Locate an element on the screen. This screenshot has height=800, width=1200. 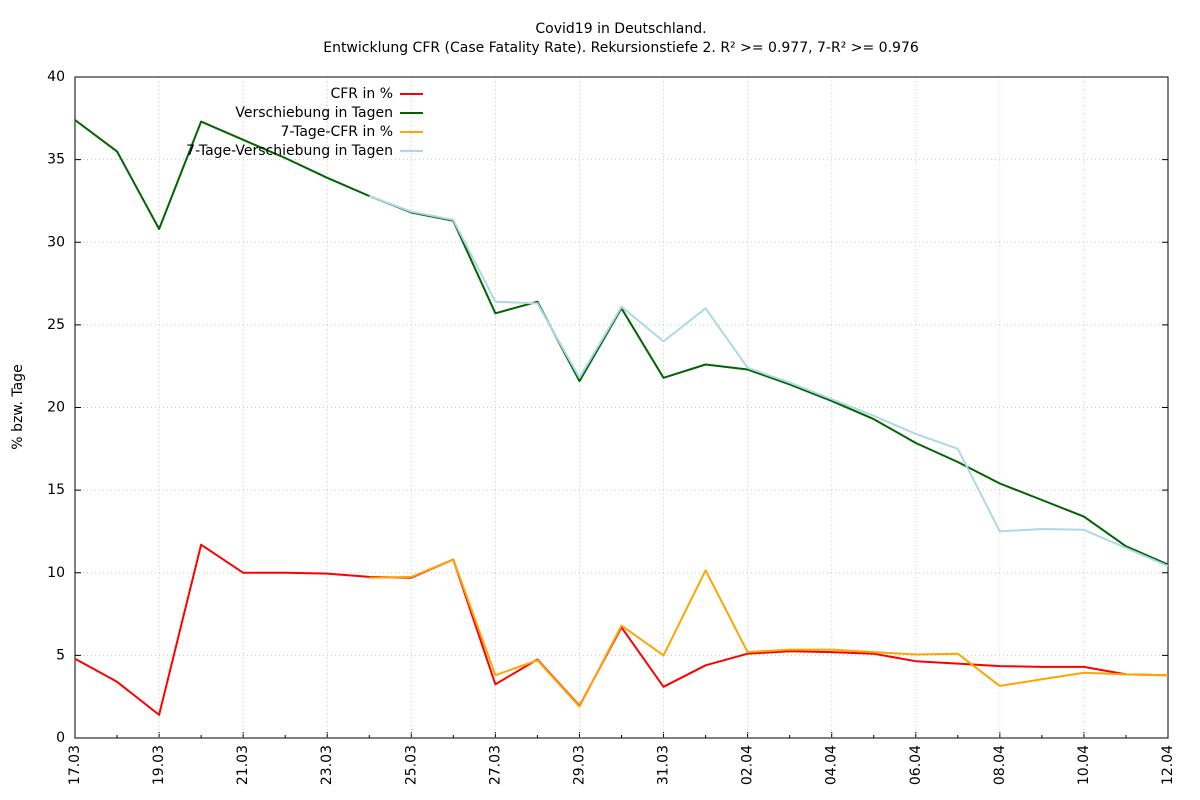
x-tick-label: 02.04 is located at coordinates (748, 765).